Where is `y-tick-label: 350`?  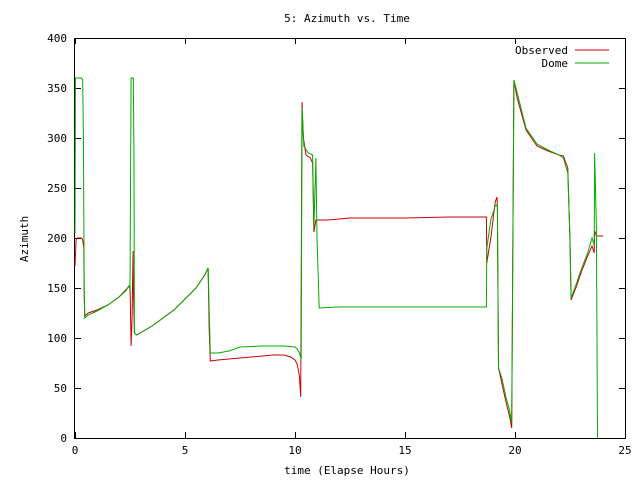 y-tick-label: 350 is located at coordinates (57, 88).